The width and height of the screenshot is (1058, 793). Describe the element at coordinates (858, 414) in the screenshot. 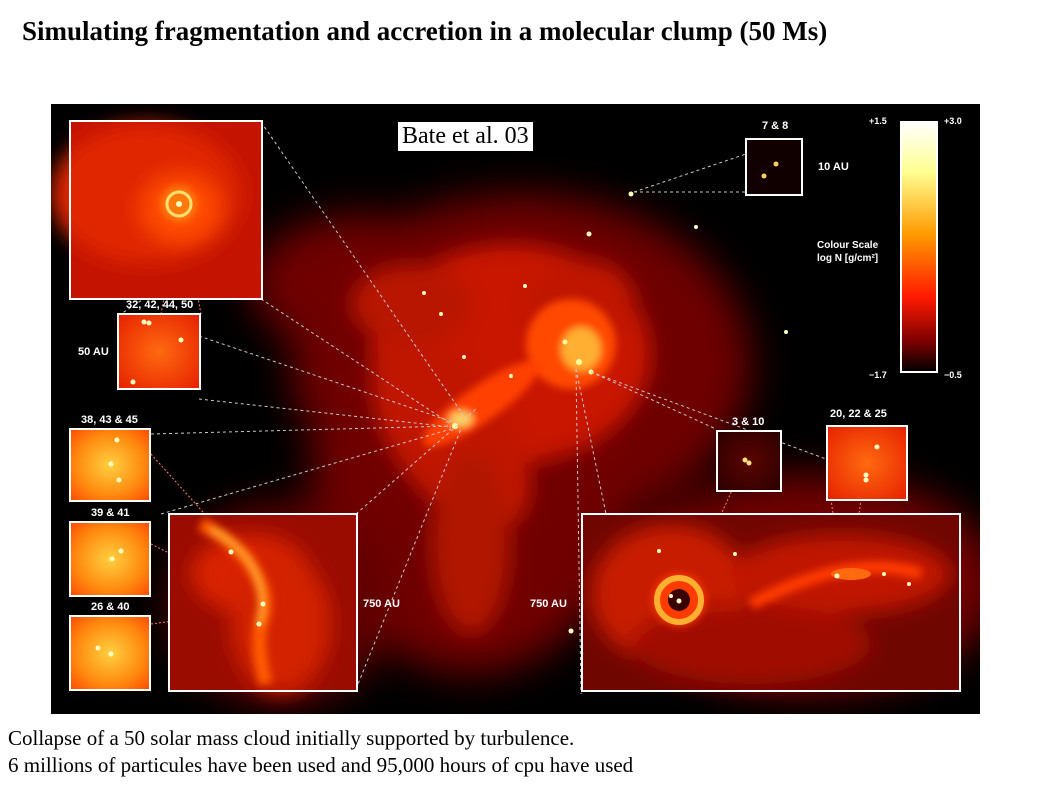

I see `label-20-22-25: 20, 22 & 25` at that location.